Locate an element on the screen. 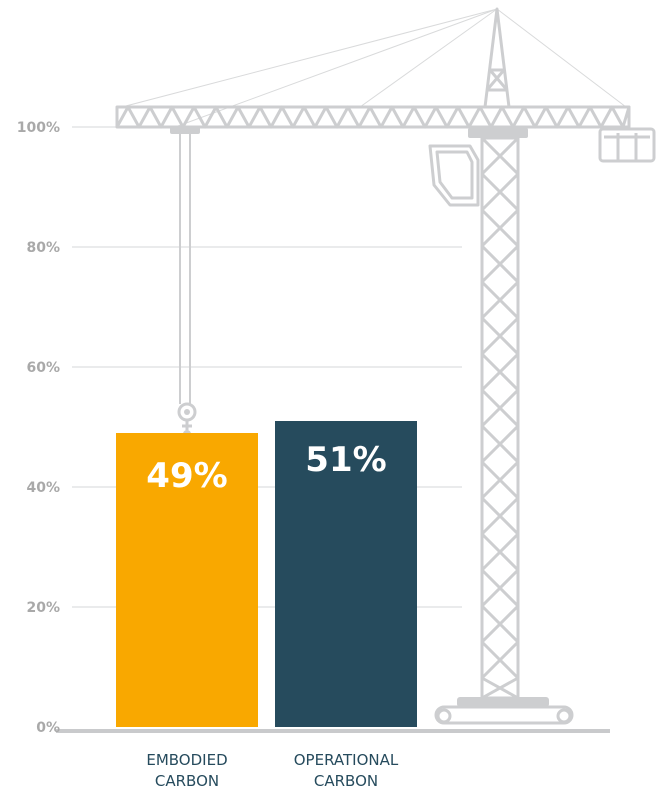 Image resolution: width=665 pixels, height=794 pixels. y-axis: 0% 20% 40% 60% 80% 100% is located at coordinates (38, 428).